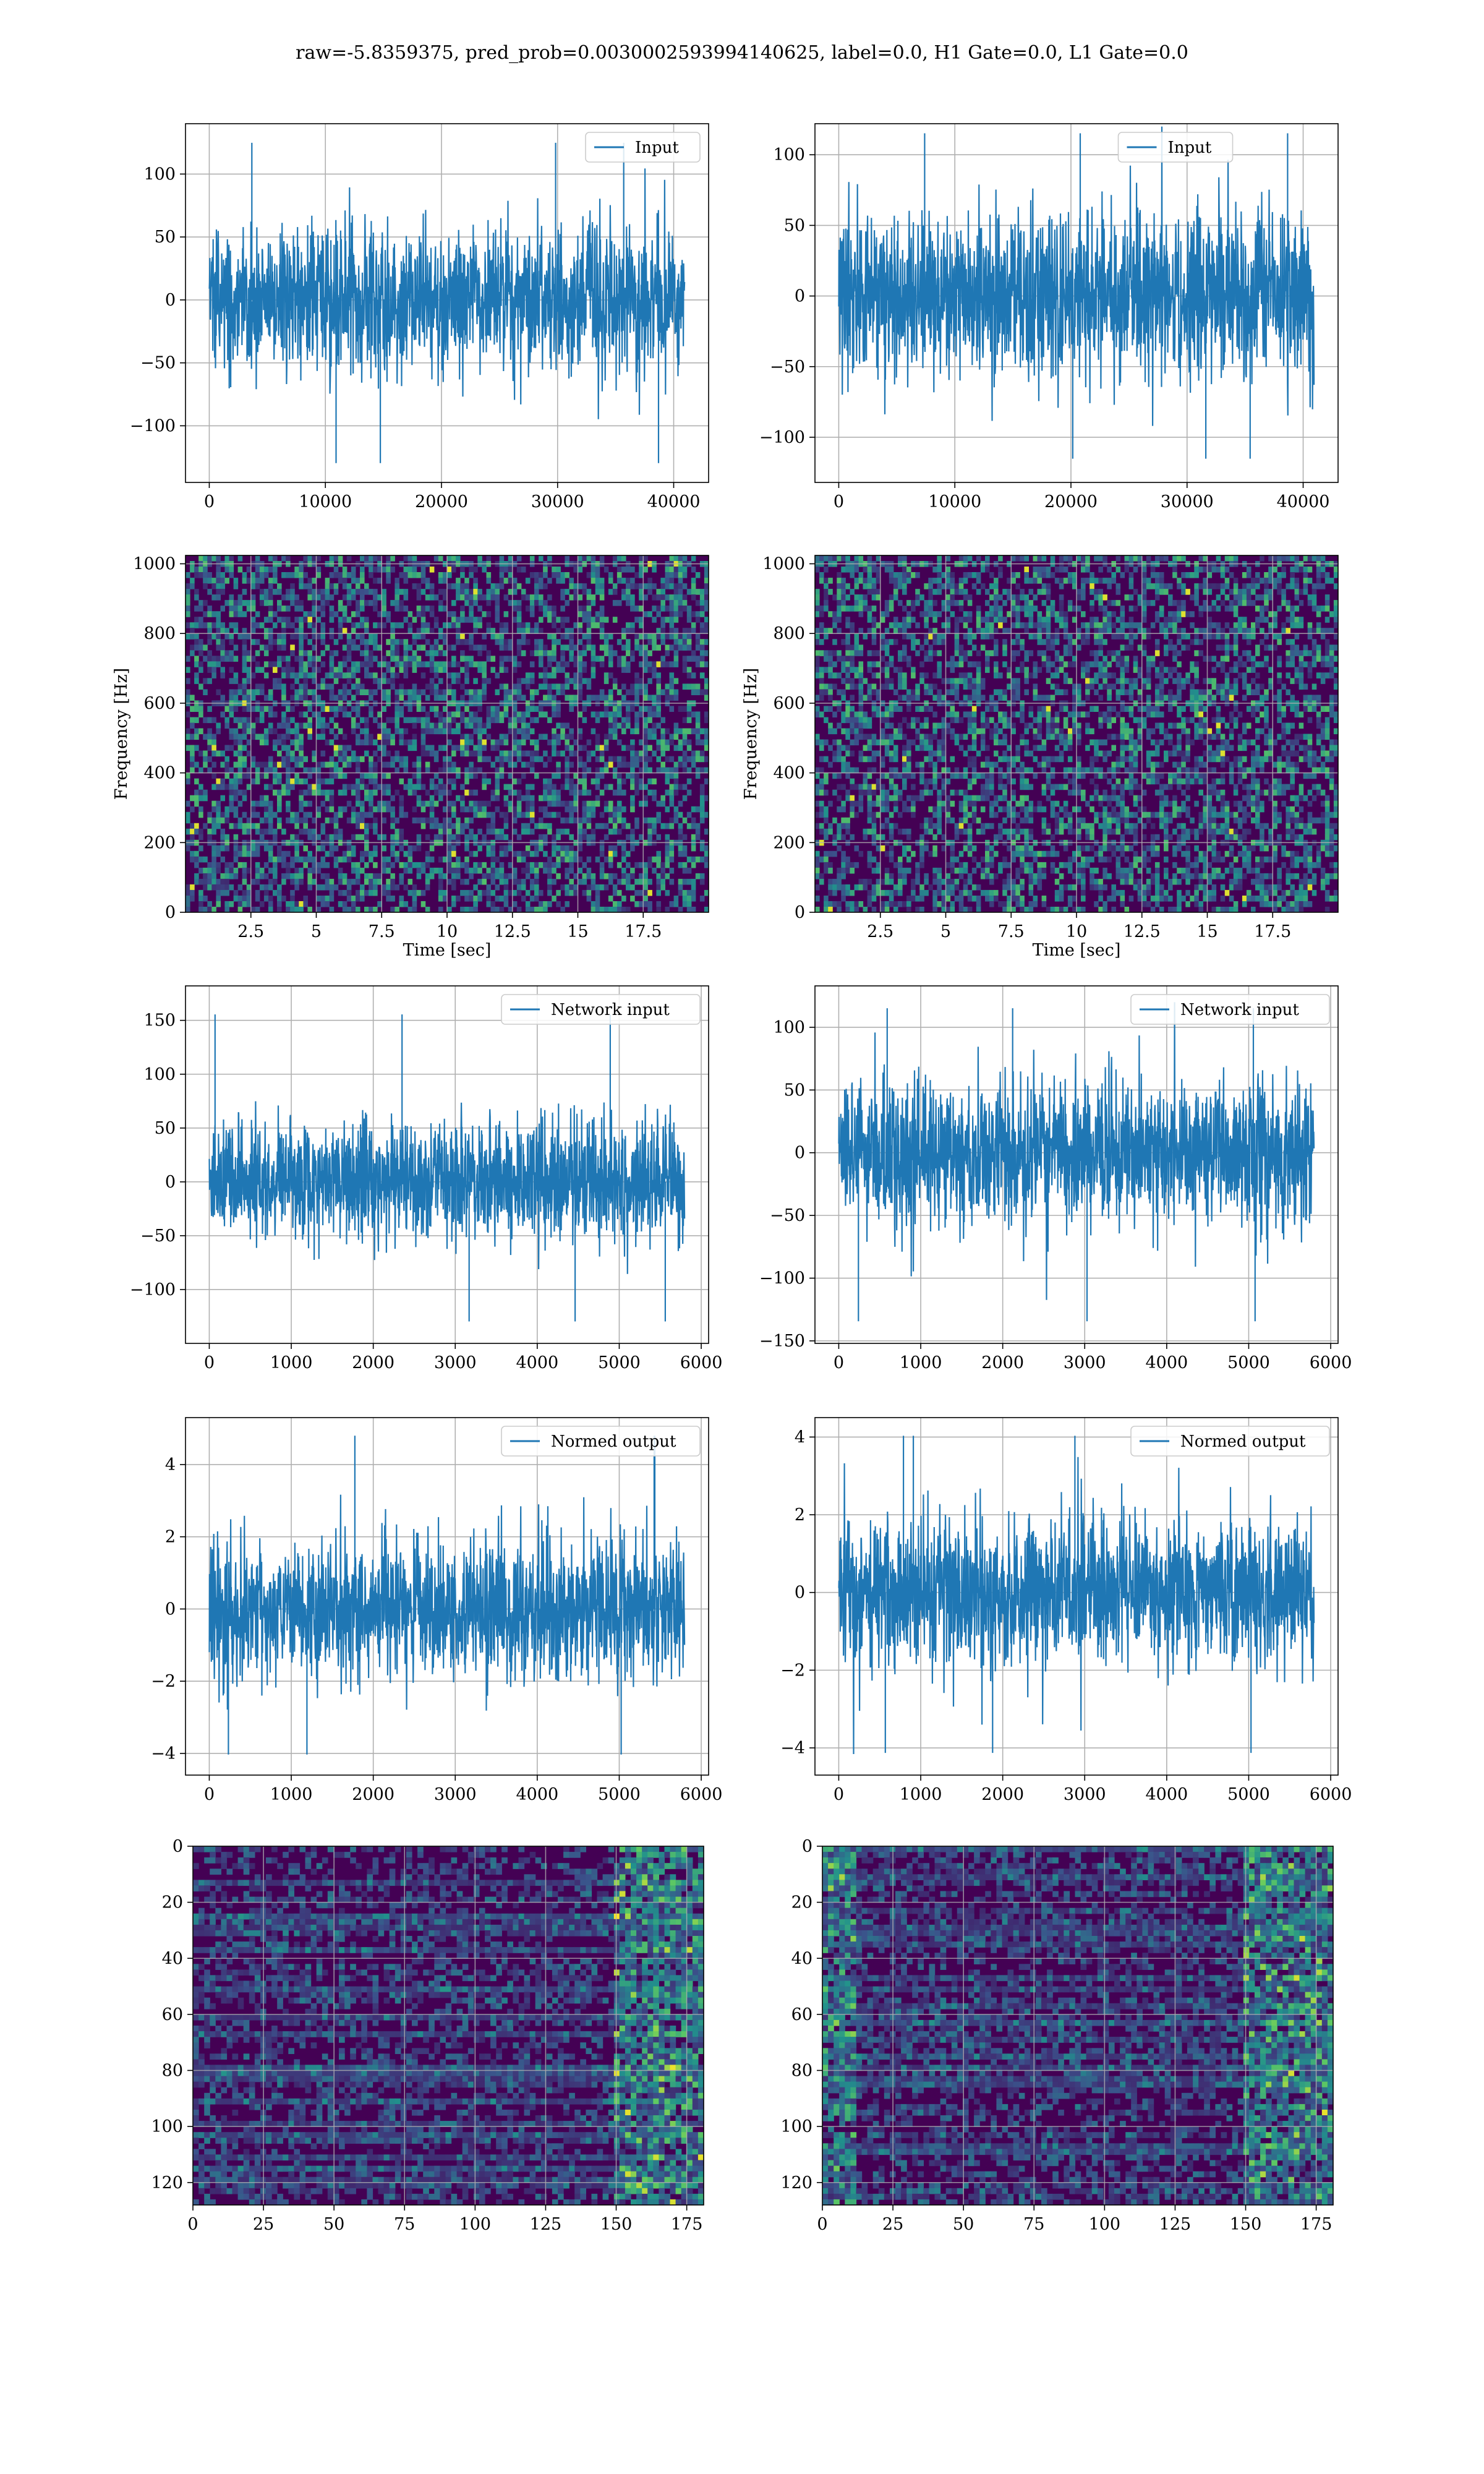 This screenshot has height=2474, width=1484. I want to click on x-tick-label: 10, so click(447, 931).